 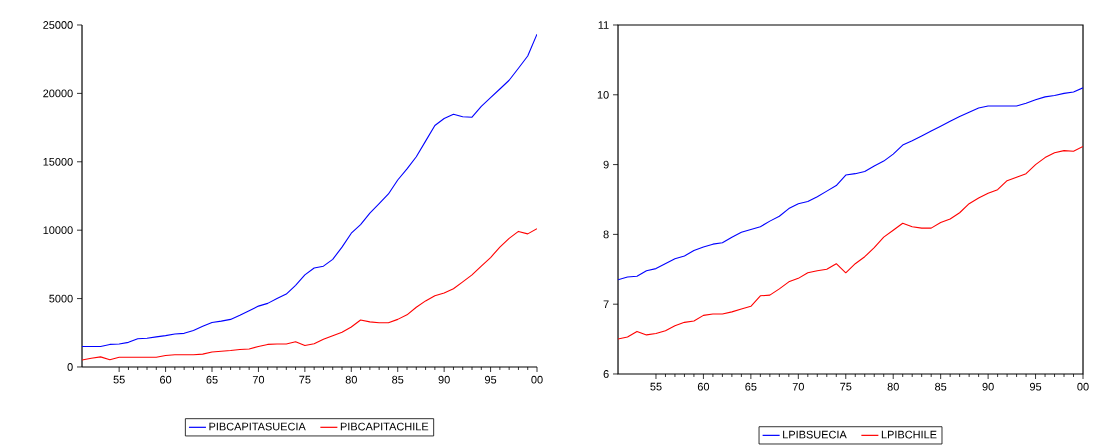 I want to click on y-tick-label: 8, so click(x=606, y=234).